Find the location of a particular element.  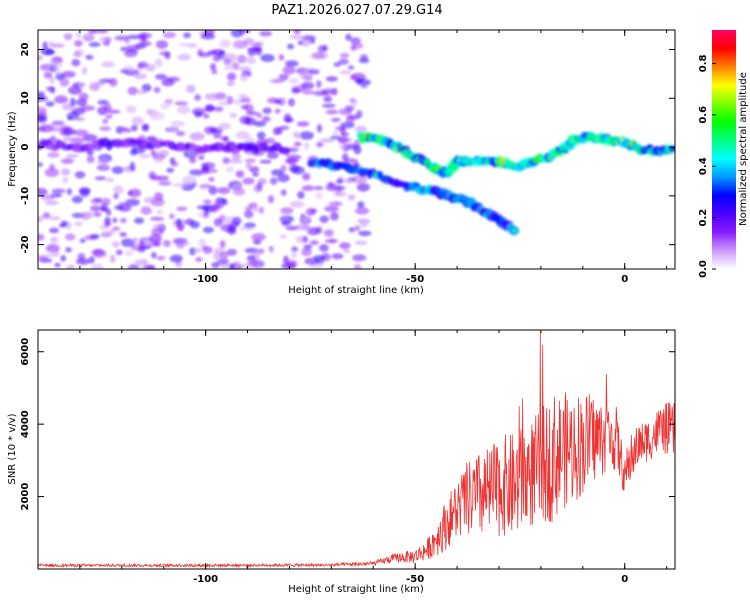

colorbar-gradient is located at coordinates (724, 149).